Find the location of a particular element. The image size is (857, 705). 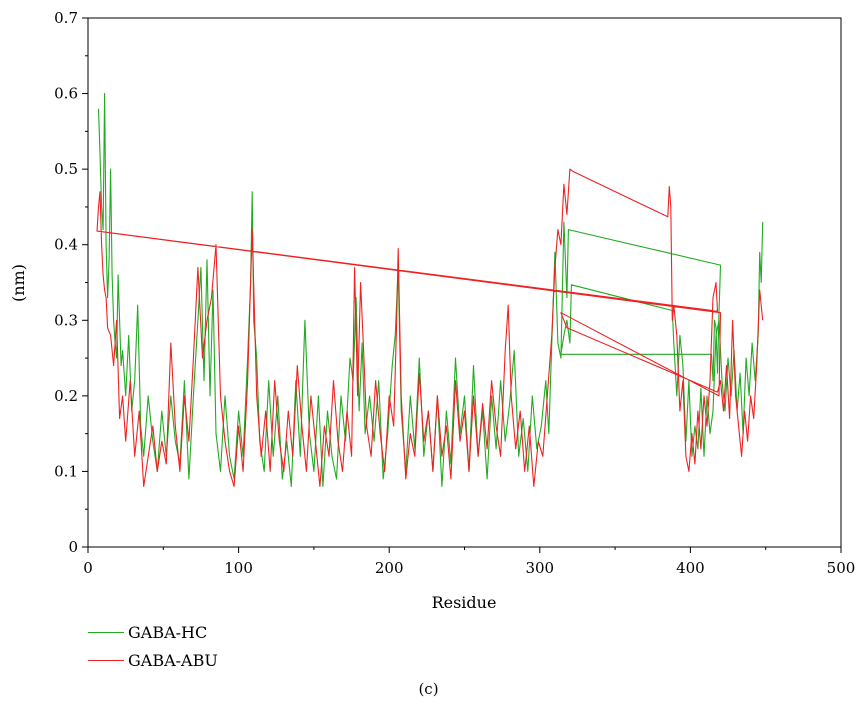

legend-item-gaba-hc: GABA-HC is located at coordinates (153, 632).